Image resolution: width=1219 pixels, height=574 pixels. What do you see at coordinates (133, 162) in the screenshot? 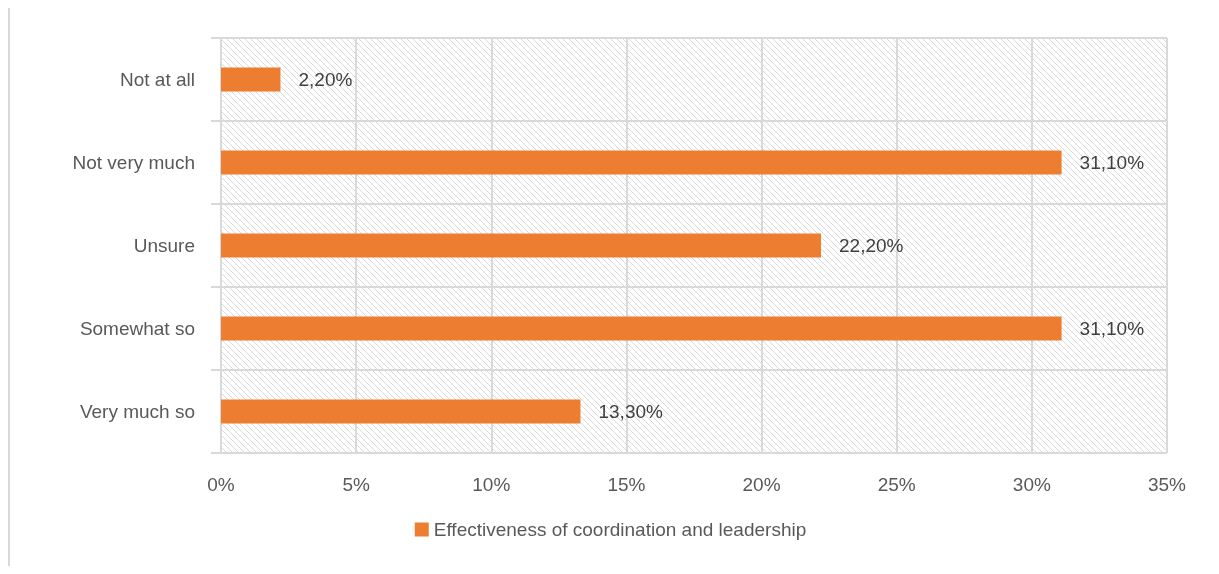
I see `y-tick-label: Not very much` at bounding box center [133, 162].